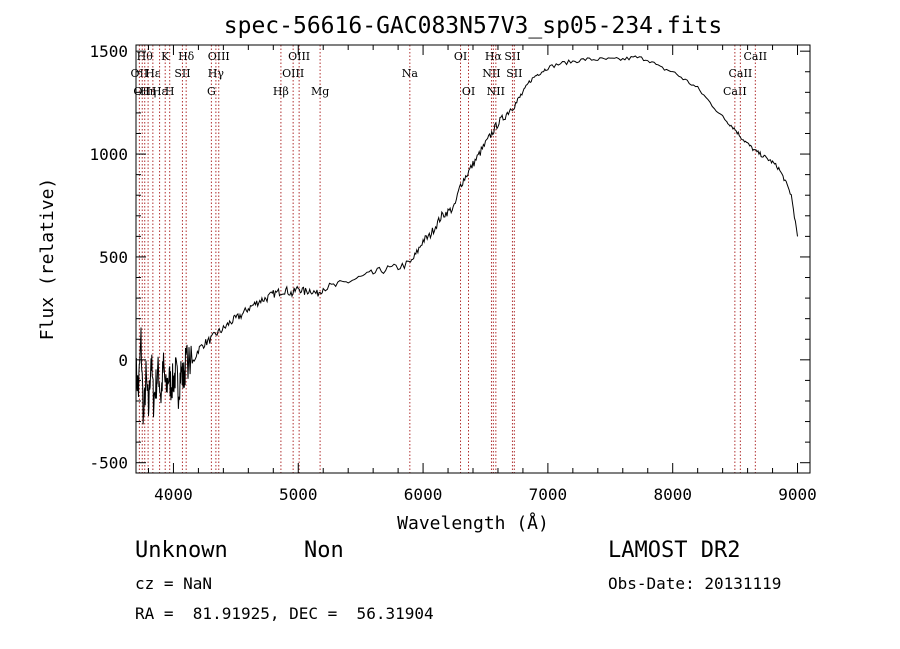 This screenshot has width=900, height=649. What do you see at coordinates (108, 463) in the screenshot?
I see `y-tick-label: -500` at bounding box center [108, 463].